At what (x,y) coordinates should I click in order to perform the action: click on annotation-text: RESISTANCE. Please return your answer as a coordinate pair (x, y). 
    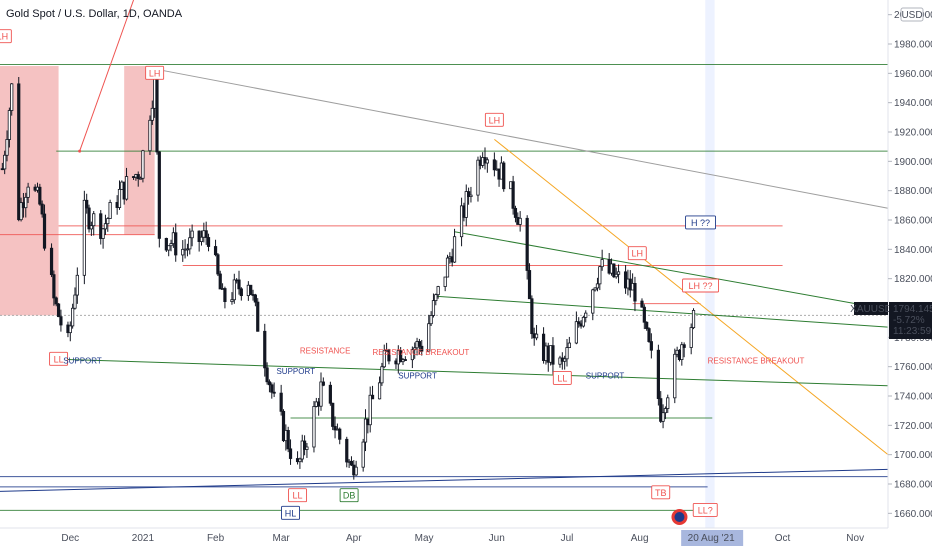
    Looking at the image, I should click on (325, 350).